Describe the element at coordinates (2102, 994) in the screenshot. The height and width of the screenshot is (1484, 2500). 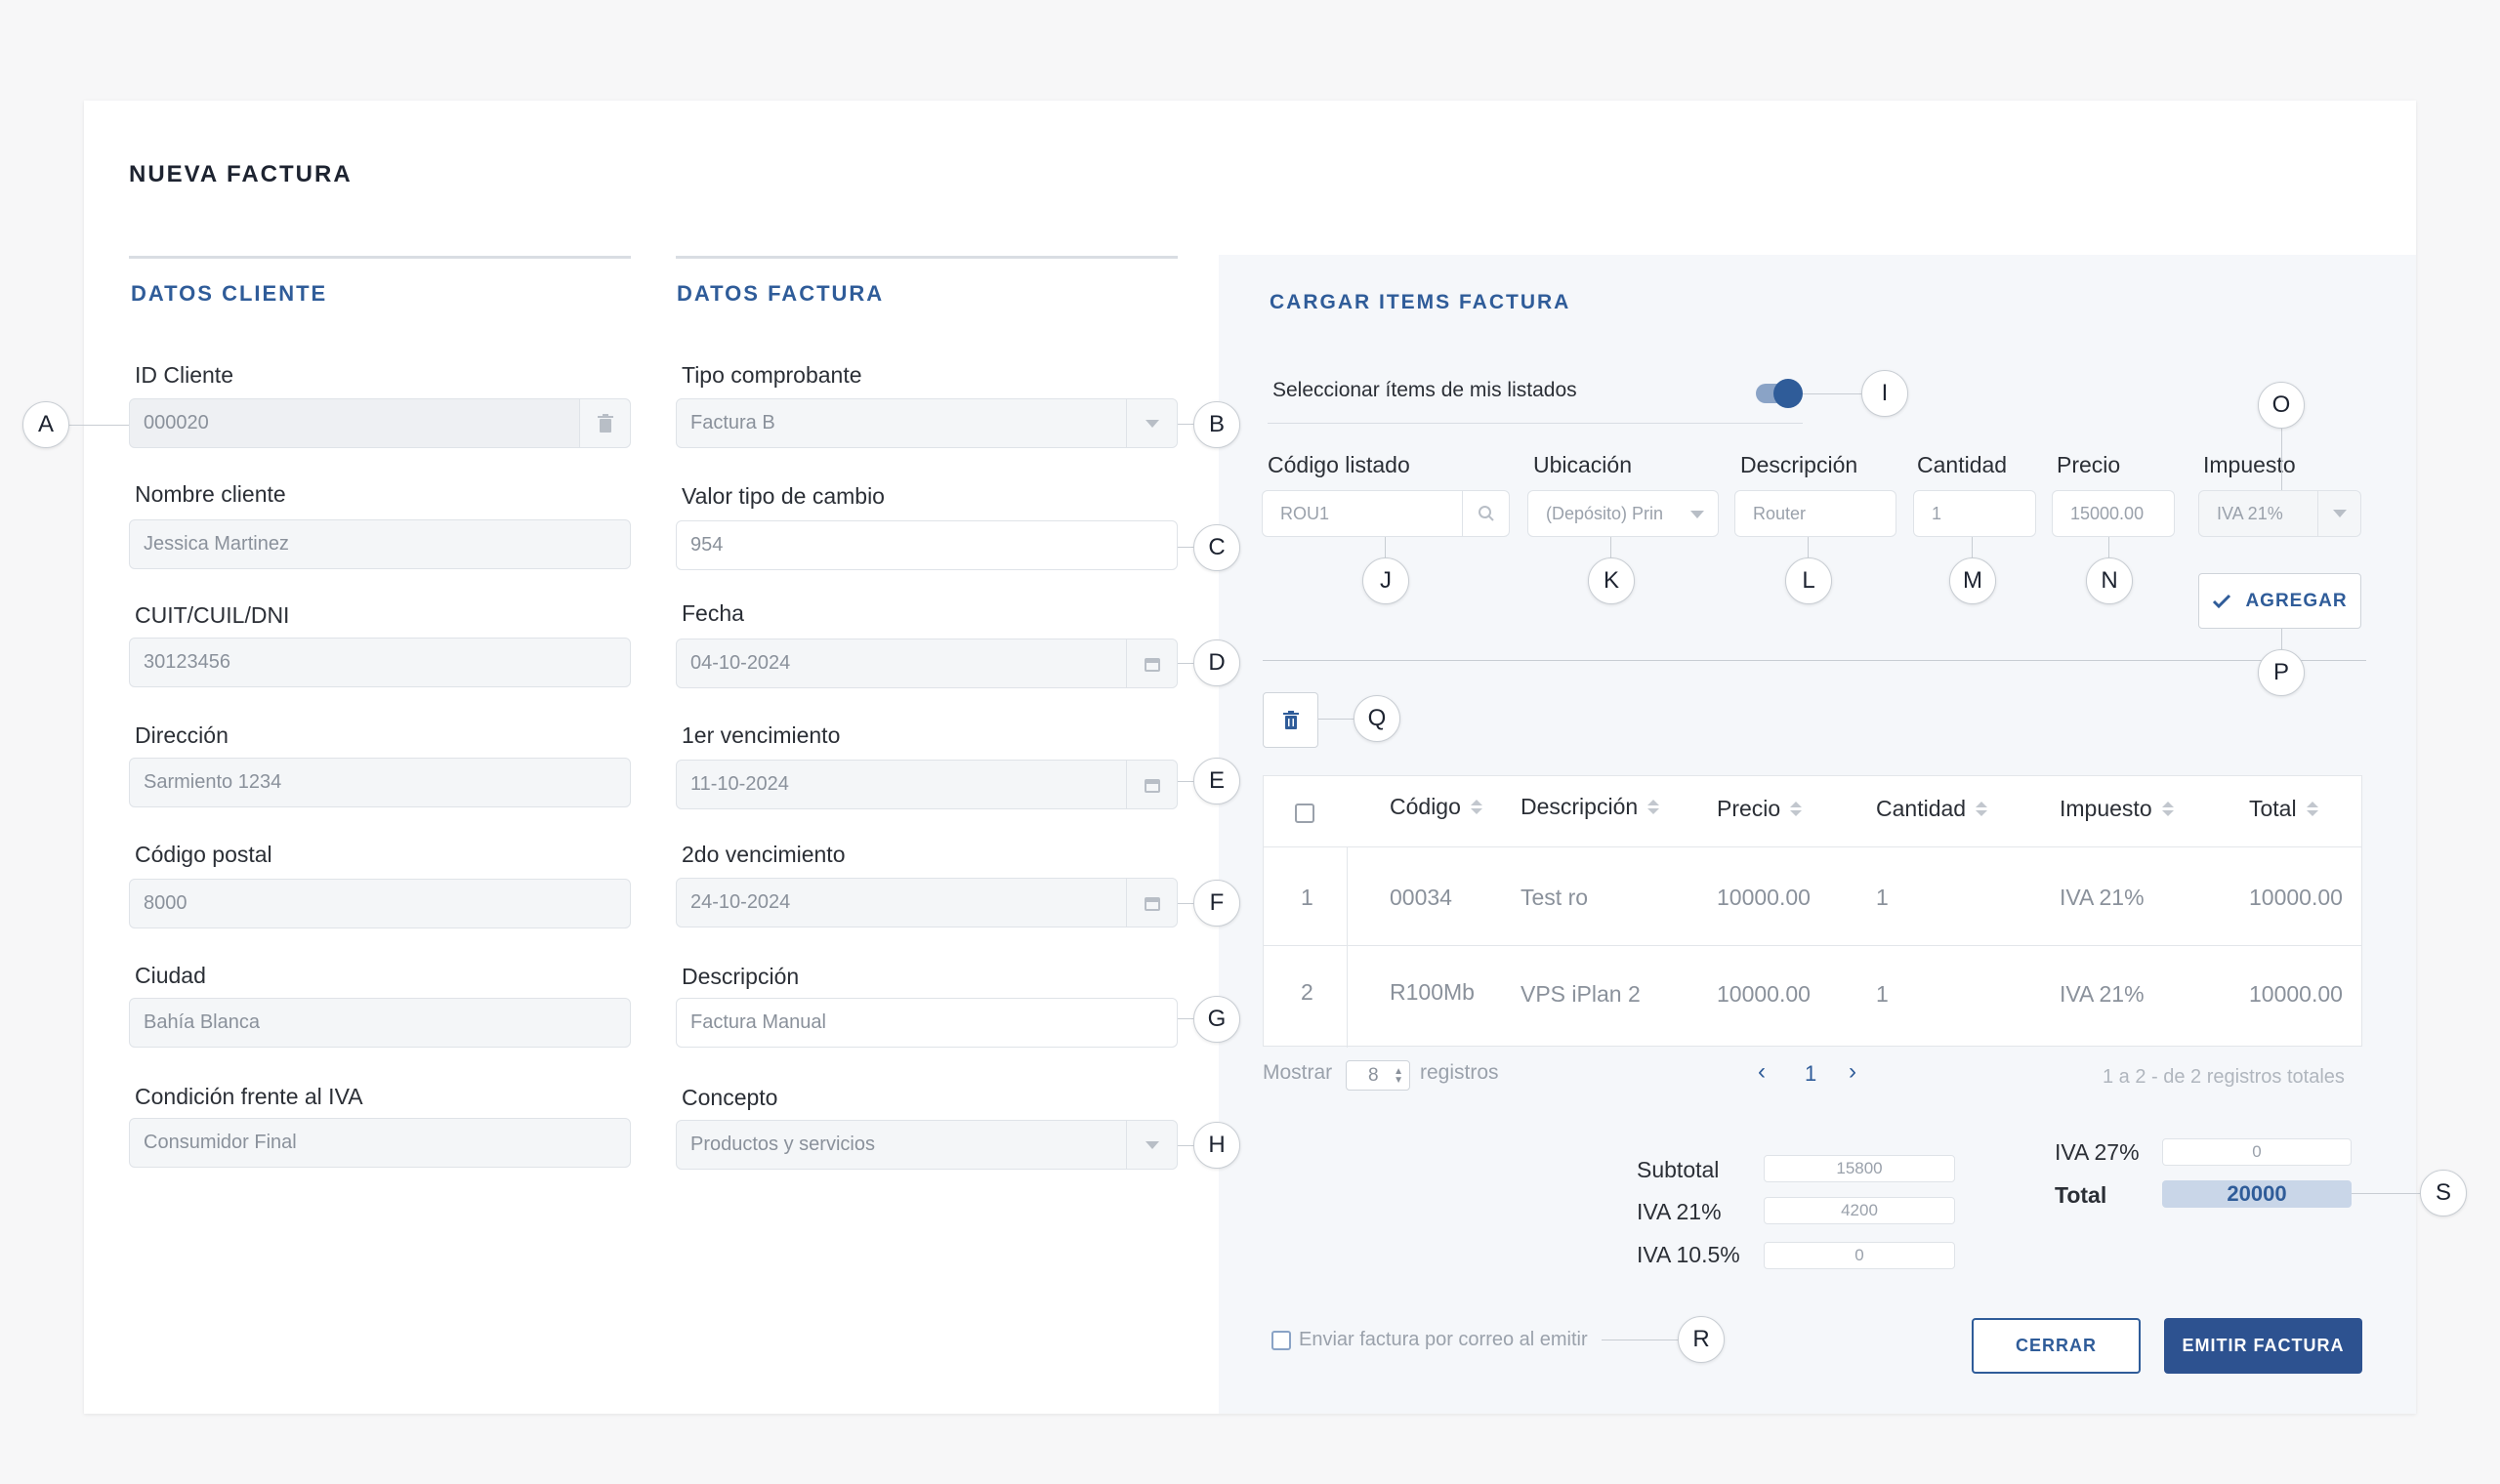
I see `cell-impuesto: IVA 21%` at that location.